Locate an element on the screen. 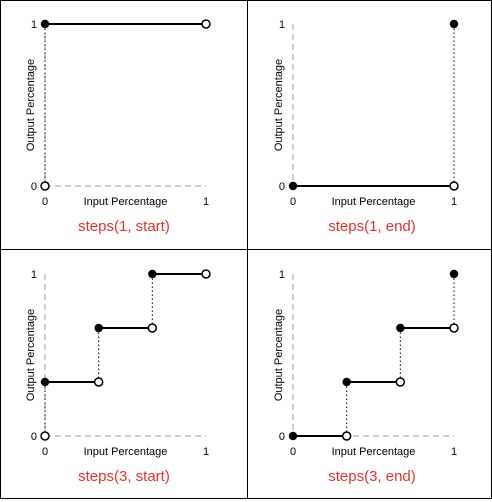 The height and width of the screenshot is (502, 492). panel-caption: steps(3, end) is located at coordinates (372, 476).